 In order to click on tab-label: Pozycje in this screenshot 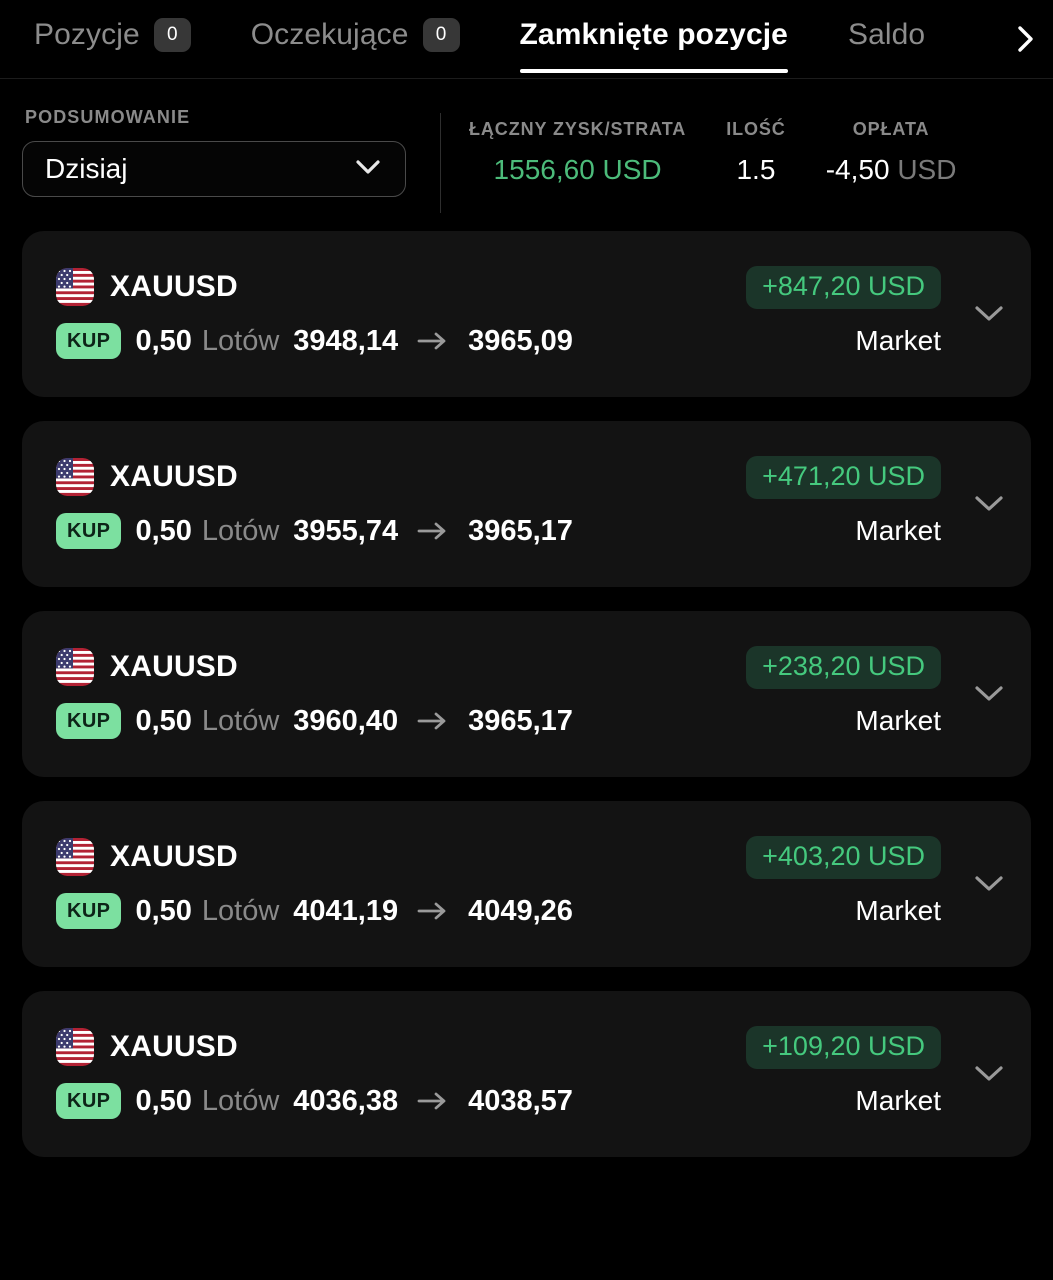, I will do `click(87, 34)`.